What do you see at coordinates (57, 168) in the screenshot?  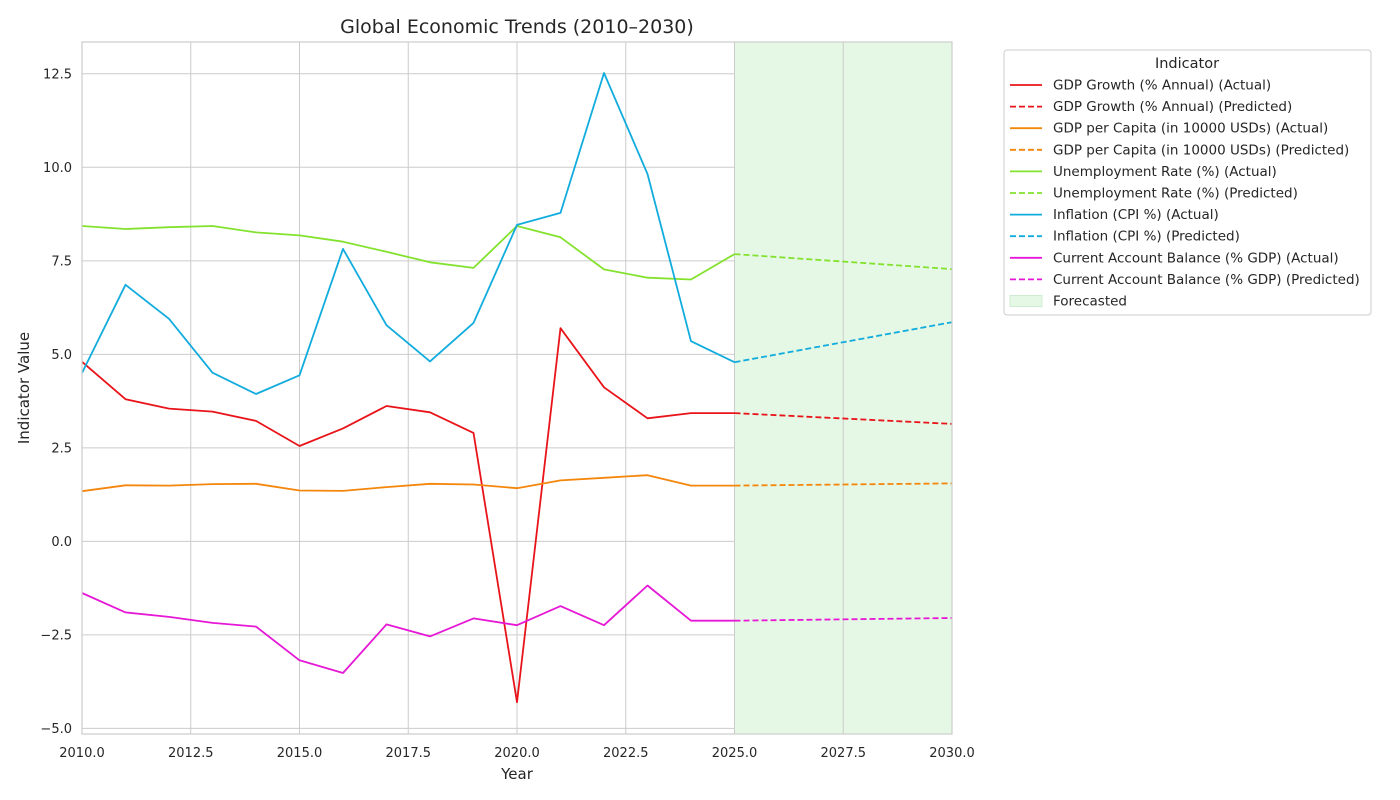 I see `y-tick-label: 10.0` at bounding box center [57, 168].